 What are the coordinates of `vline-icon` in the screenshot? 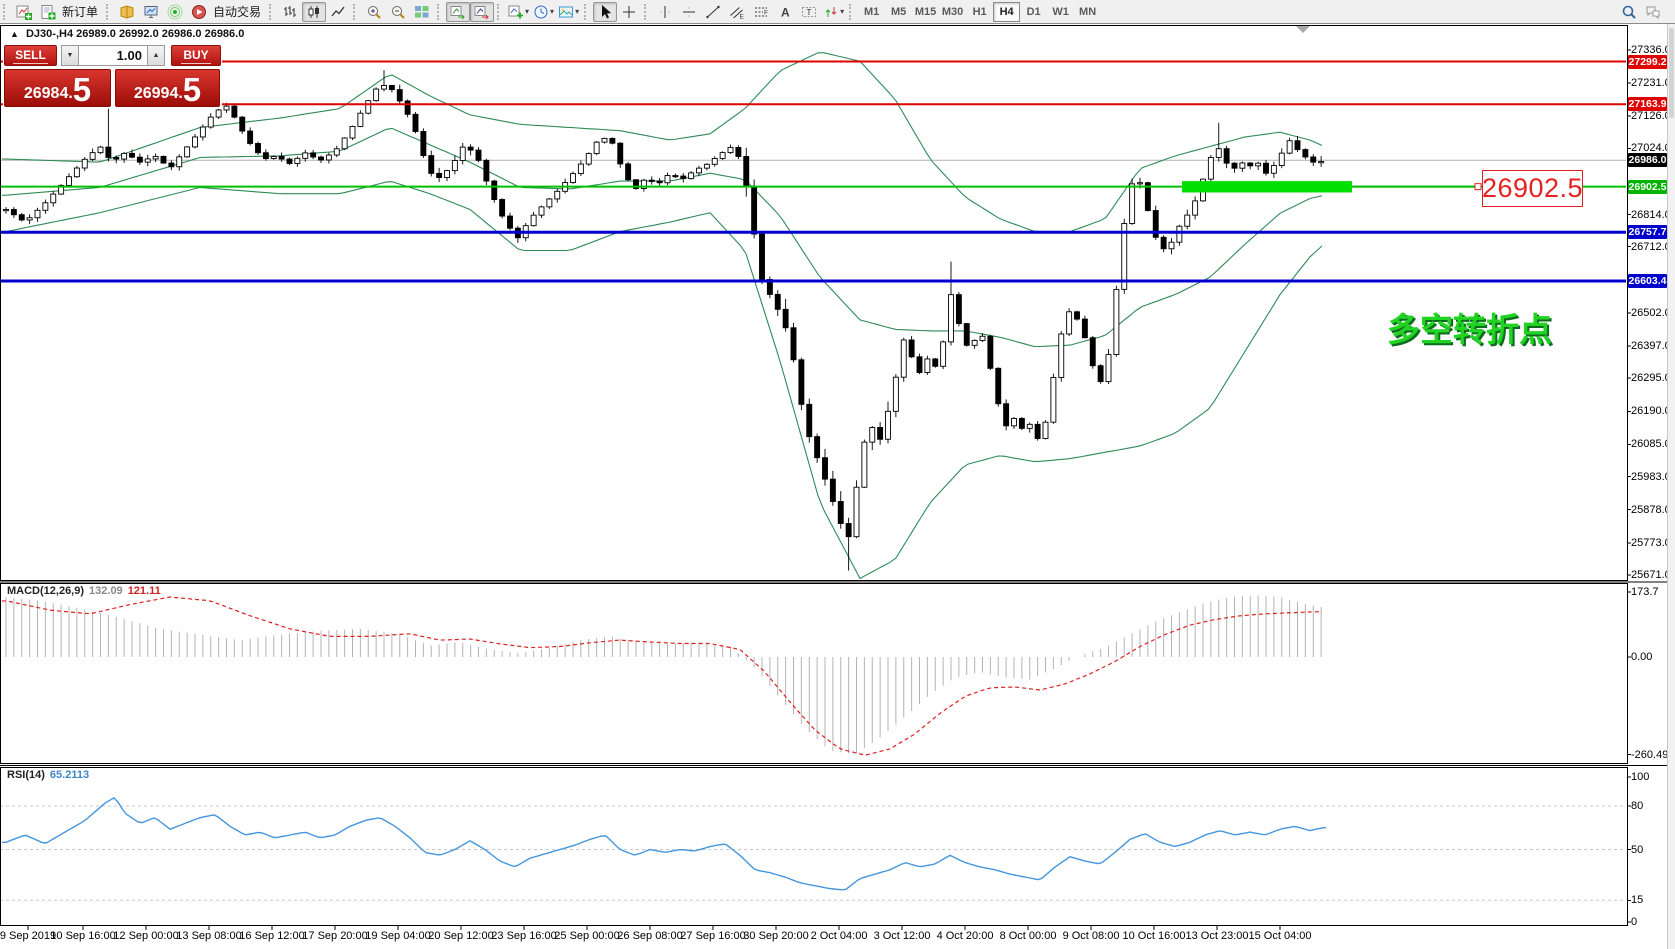 It's located at (665, 11).